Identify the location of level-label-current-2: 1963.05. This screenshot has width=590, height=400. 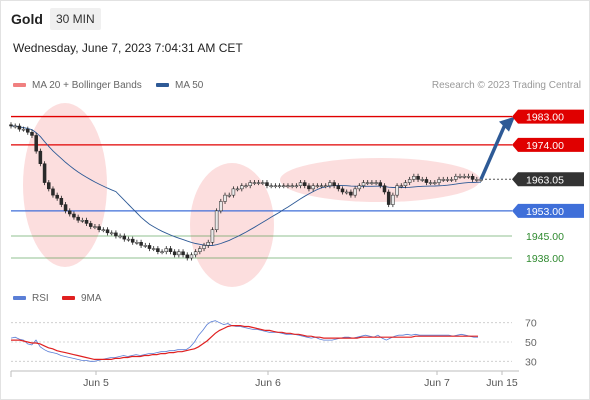
(548, 179).